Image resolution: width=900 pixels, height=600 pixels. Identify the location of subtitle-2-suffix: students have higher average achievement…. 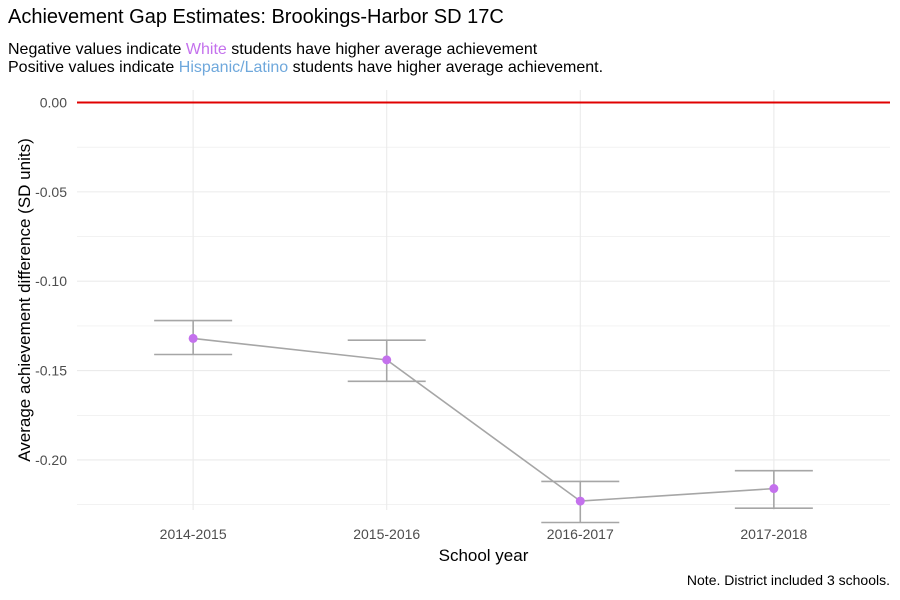
(446, 67).